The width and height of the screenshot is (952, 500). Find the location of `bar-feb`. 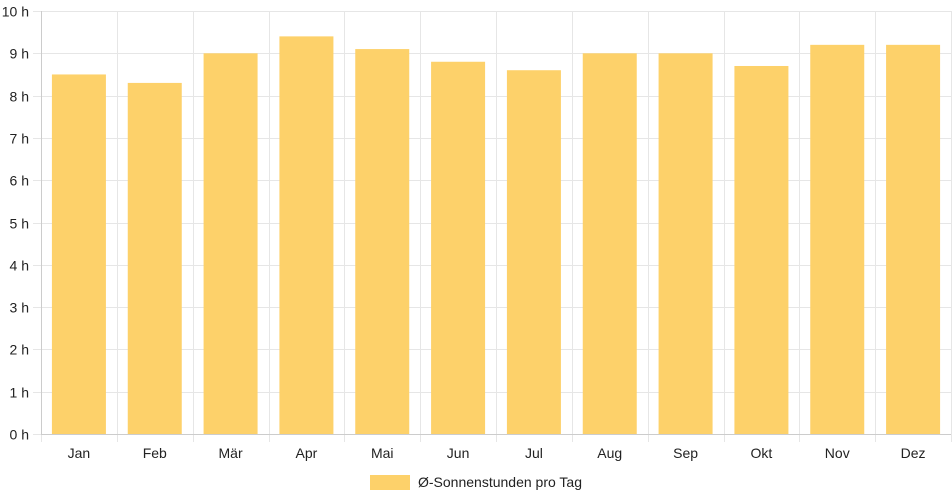

bar-feb is located at coordinates (154, 258).